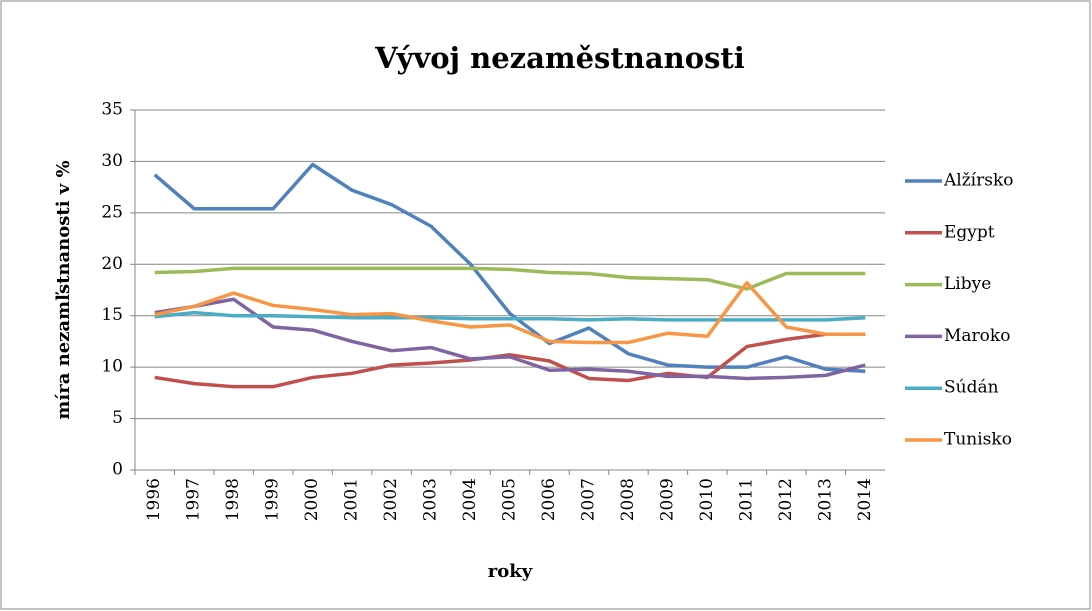  I want to click on legend-label: Egypt, so click(969, 232).